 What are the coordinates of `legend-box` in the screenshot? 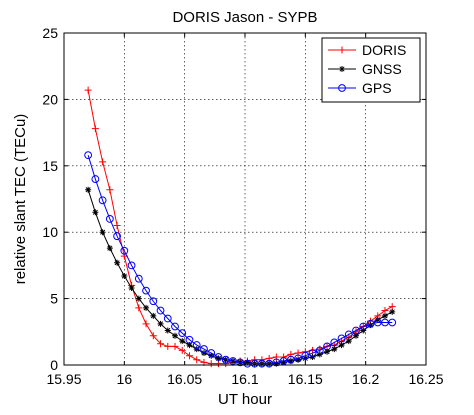 It's located at (371, 70).